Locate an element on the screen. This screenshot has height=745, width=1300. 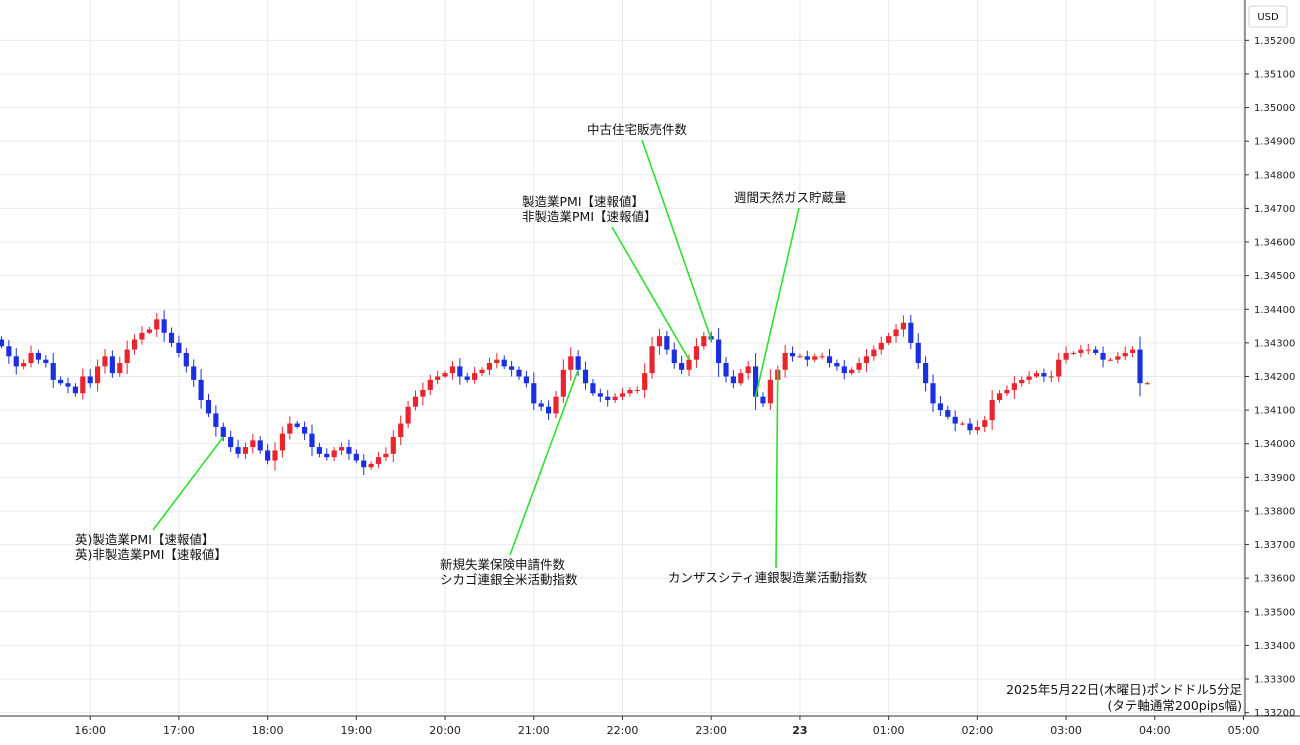
annotation-label: 製造業PMI【速報値】 is located at coordinates (583, 201).